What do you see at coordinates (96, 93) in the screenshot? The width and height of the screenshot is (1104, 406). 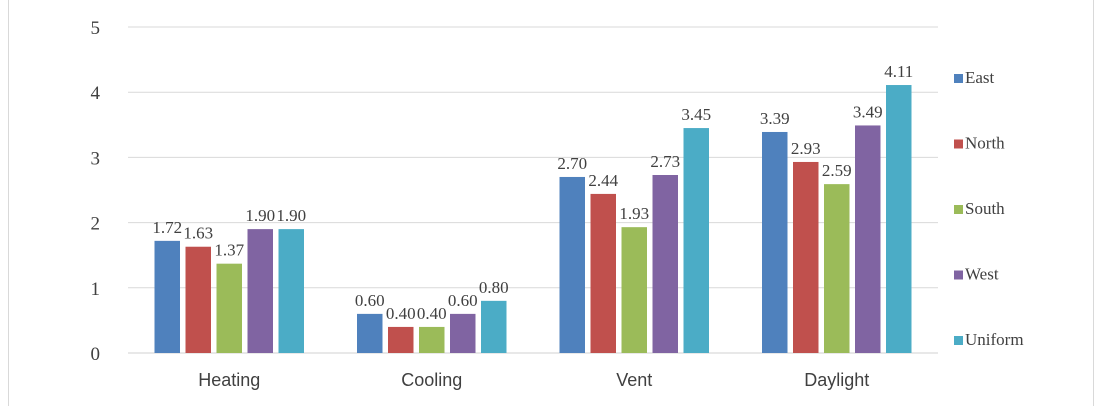 I see `y-tick-label: 4` at bounding box center [96, 93].